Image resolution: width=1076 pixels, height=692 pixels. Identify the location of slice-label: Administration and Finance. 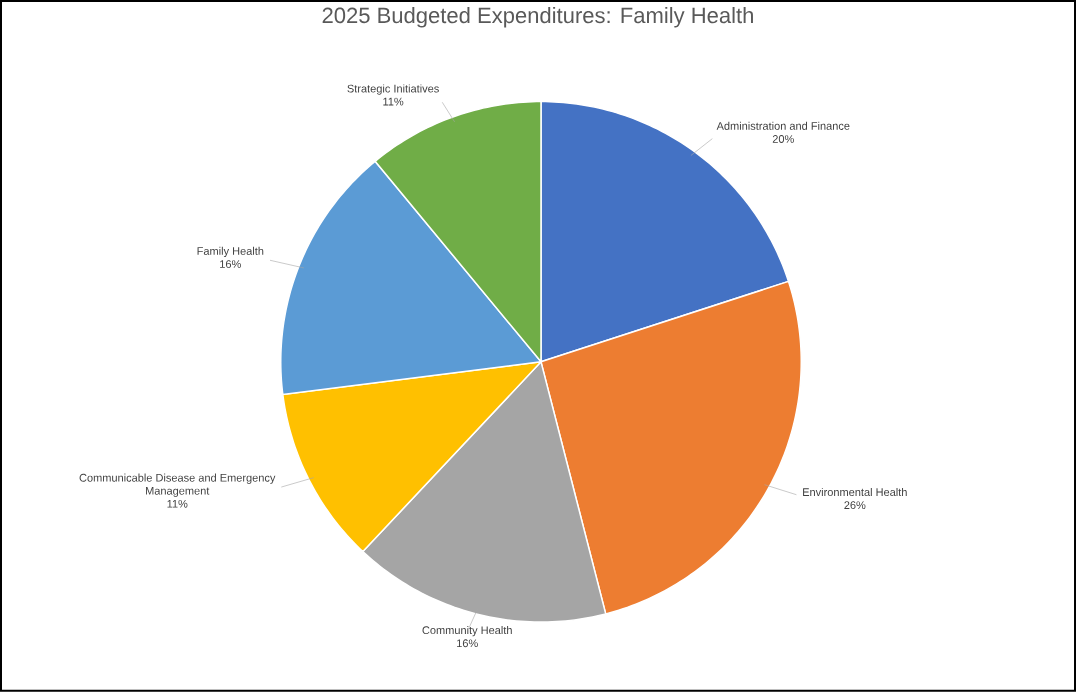
(783, 126).